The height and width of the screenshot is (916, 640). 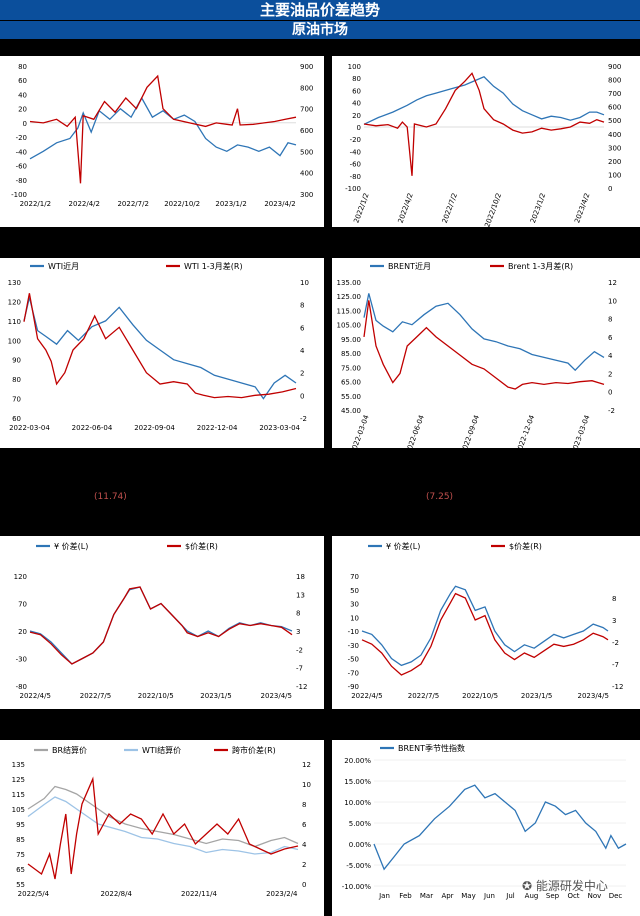 What do you see at coordinates (279, 428) in the screenshot?
I see `x-tick-label: 2023-03-04` at bounding box center [279, 428].